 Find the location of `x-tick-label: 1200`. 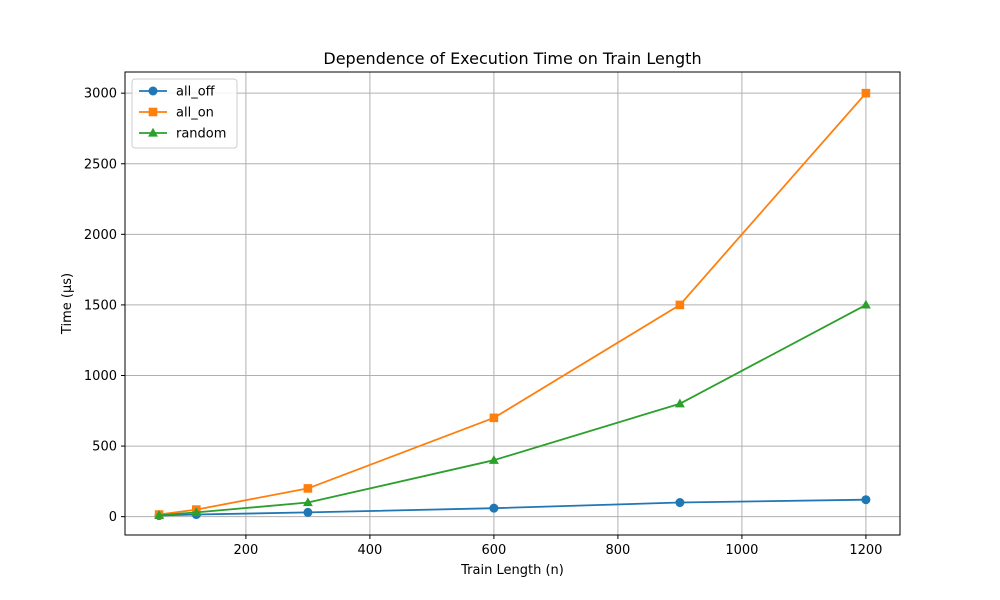

x-tick-label: 1200 is located at coordinates (865, 550).